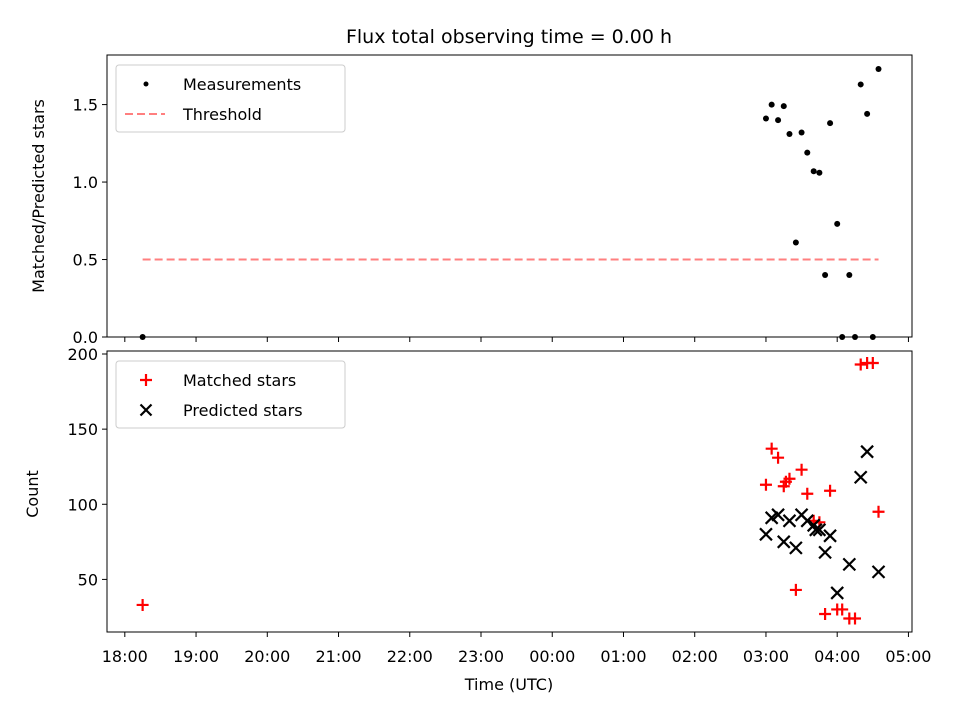 Image resolution: width=960 pixels, height=720 pixels. What do you see at coordinates (146, 84) in the screenshot?
I see `legend-marker-measurements` at bounding box center [146, 84].